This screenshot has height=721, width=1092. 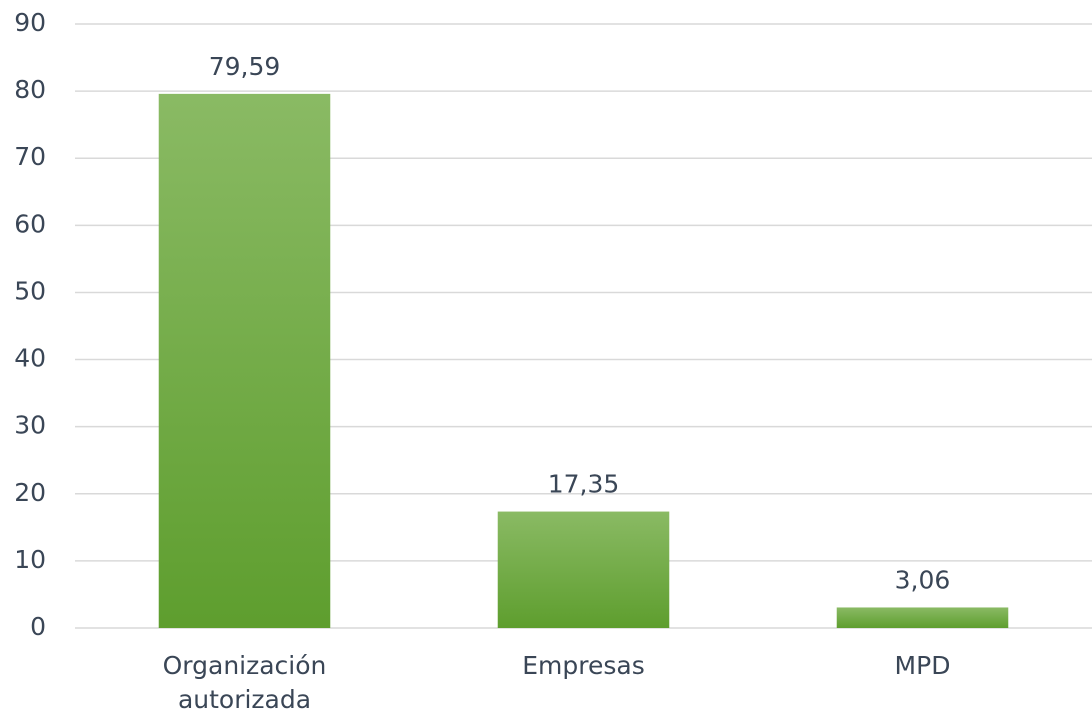 I want to click on y-tick-label: 40, so click(x=30, y=358).